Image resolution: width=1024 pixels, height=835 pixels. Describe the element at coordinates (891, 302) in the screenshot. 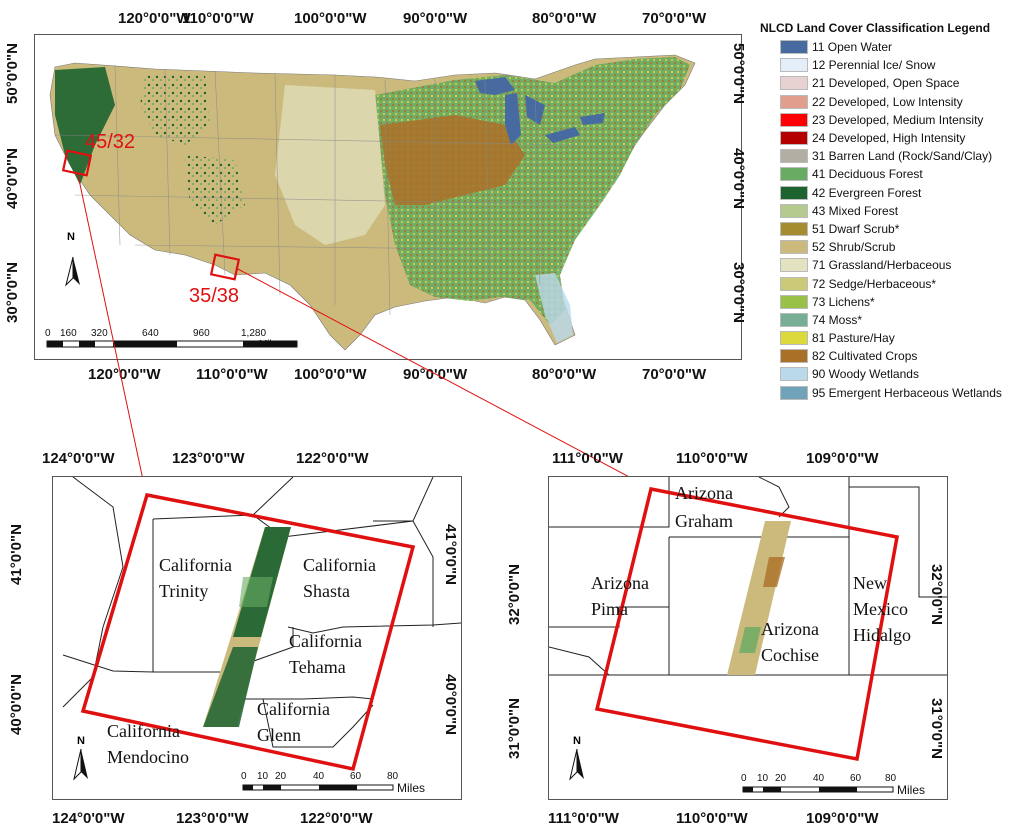

I see `legend-item: 73 Lichens*` at that location.